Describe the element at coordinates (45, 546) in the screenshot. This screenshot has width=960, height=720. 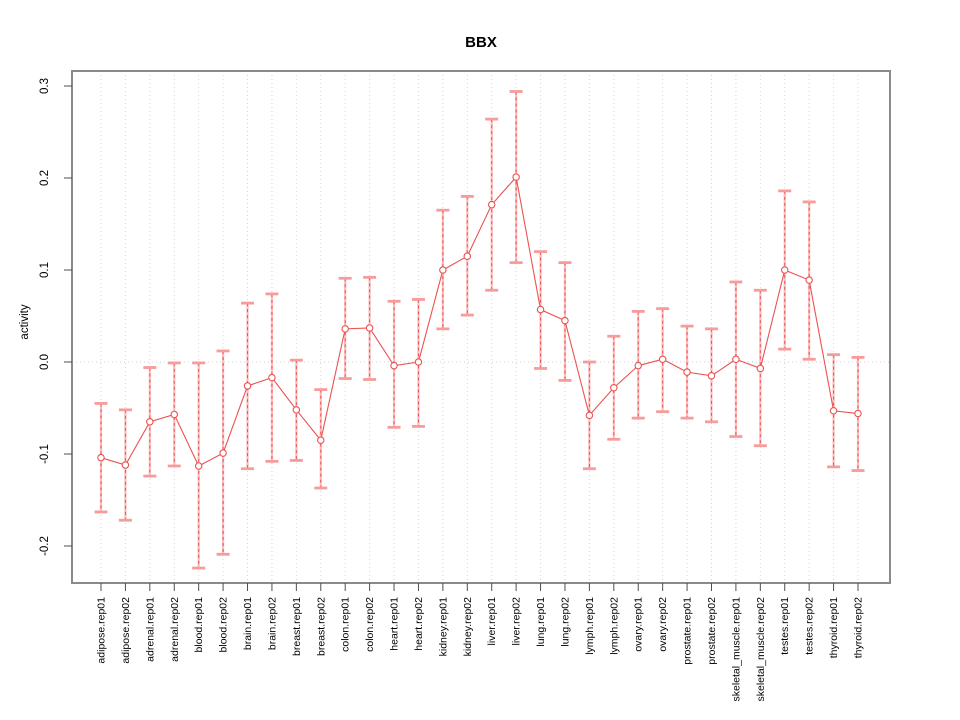
I see `y-tick-label: -0.2` at that location.